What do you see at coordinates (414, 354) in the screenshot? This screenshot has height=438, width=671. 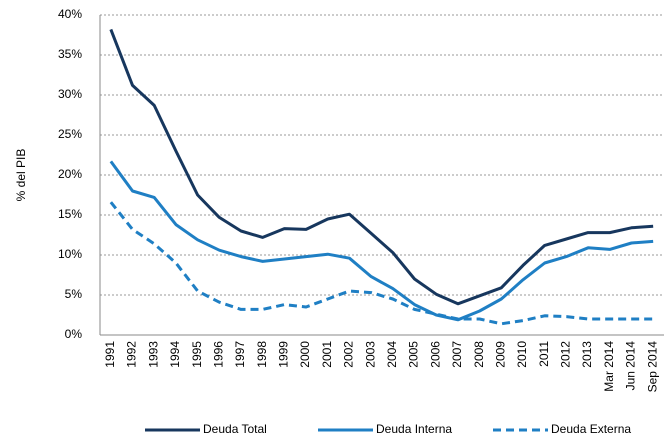 I see `x-tick-label: 2005` at bounding box center [414, 354].